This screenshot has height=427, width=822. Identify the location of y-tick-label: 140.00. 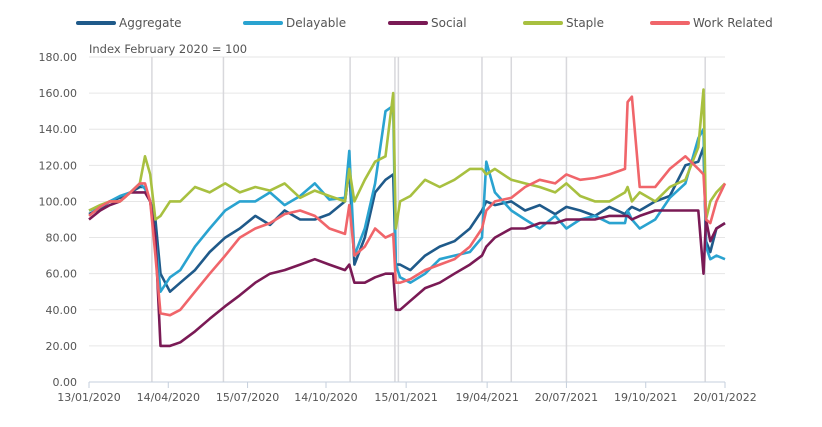
(58, 129).